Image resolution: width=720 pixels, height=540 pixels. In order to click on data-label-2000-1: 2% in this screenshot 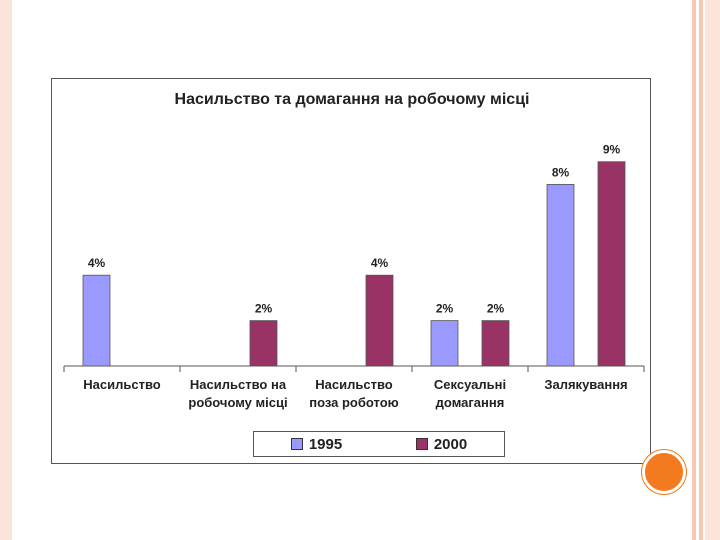, I will do `click(264, 309)`.